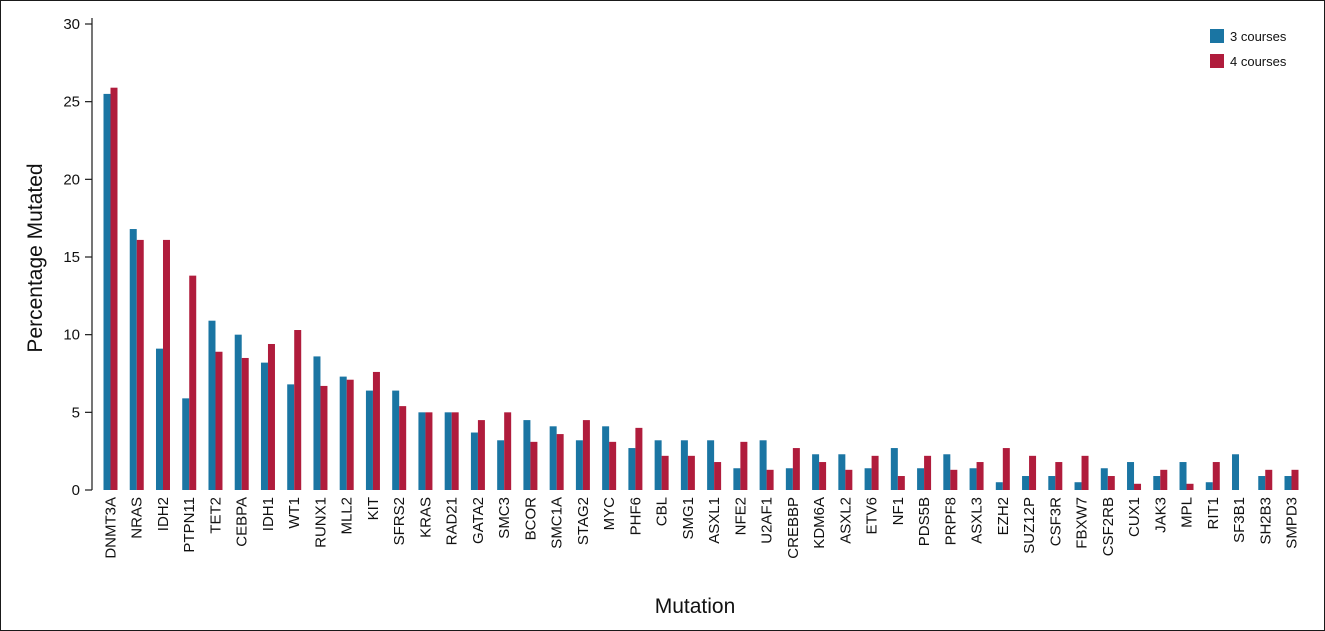 This screenshot has height=631, width=1325. What do you see at coordinates (557, 523) in the screenshot?
I see `x-tick-label: SMC1A` at bounding box center [557, 523].